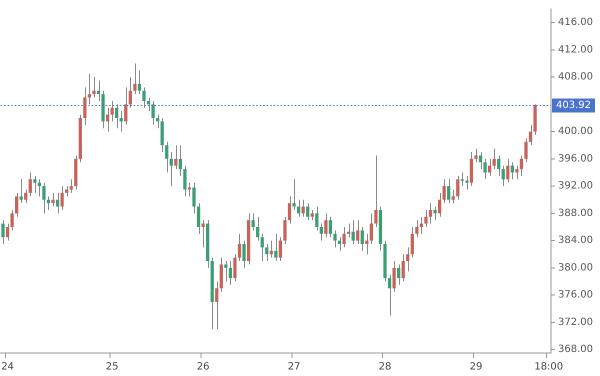  Describe the element at coordinates (576, 186) in the screenshot. I see `y-tick-label: 392.00` at that location.